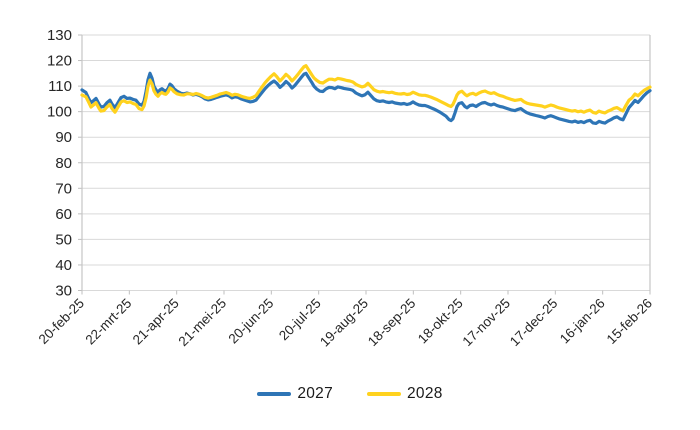  What do you see at coordinates (63, 291) in the screenshot?
I see `y-axis-tick-label: 30` at bounding box center [63, 291].